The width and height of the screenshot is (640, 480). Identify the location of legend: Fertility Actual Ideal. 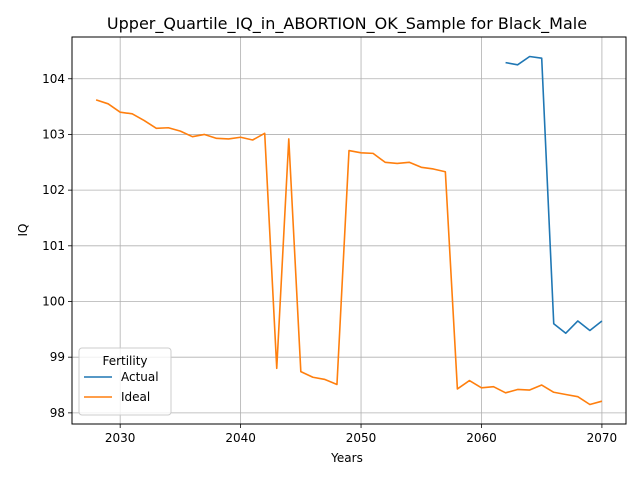
(125, 381).